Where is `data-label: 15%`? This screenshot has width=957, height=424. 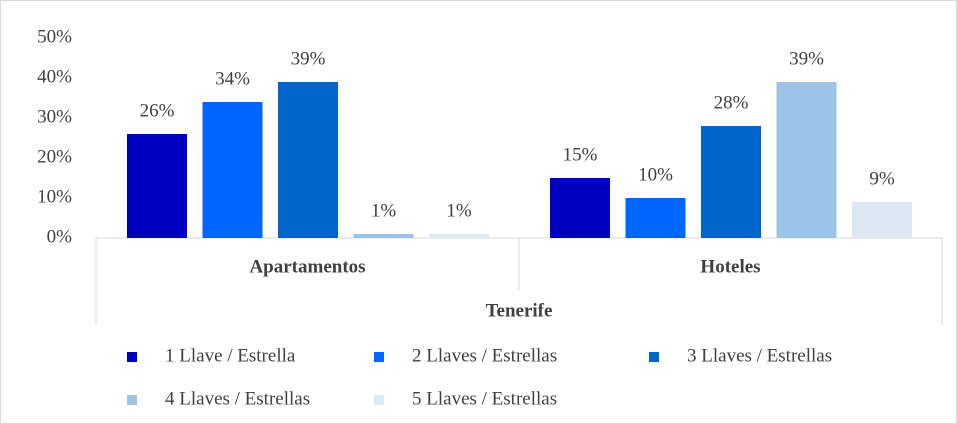 data-label: 15% is located at coordinates (580, 154).